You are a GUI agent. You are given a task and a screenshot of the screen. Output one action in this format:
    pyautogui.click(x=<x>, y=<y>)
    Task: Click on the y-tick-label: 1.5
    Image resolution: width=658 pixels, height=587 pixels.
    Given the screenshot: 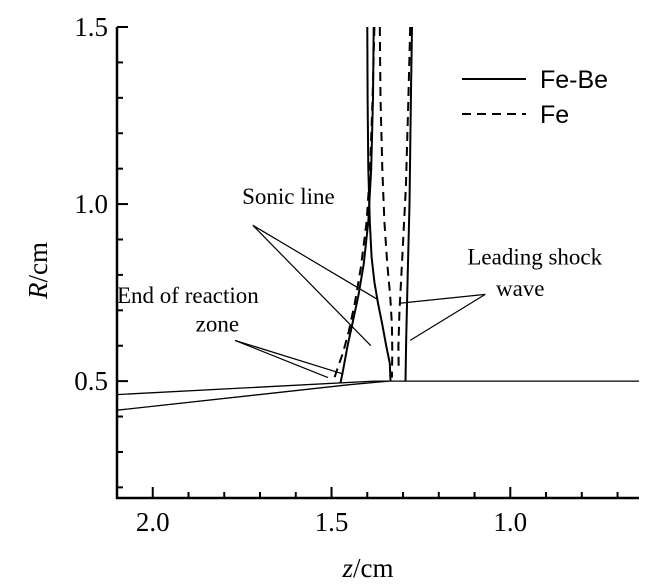 What is the action you would take?
    pyautogui.click(x=91, y=27)
    